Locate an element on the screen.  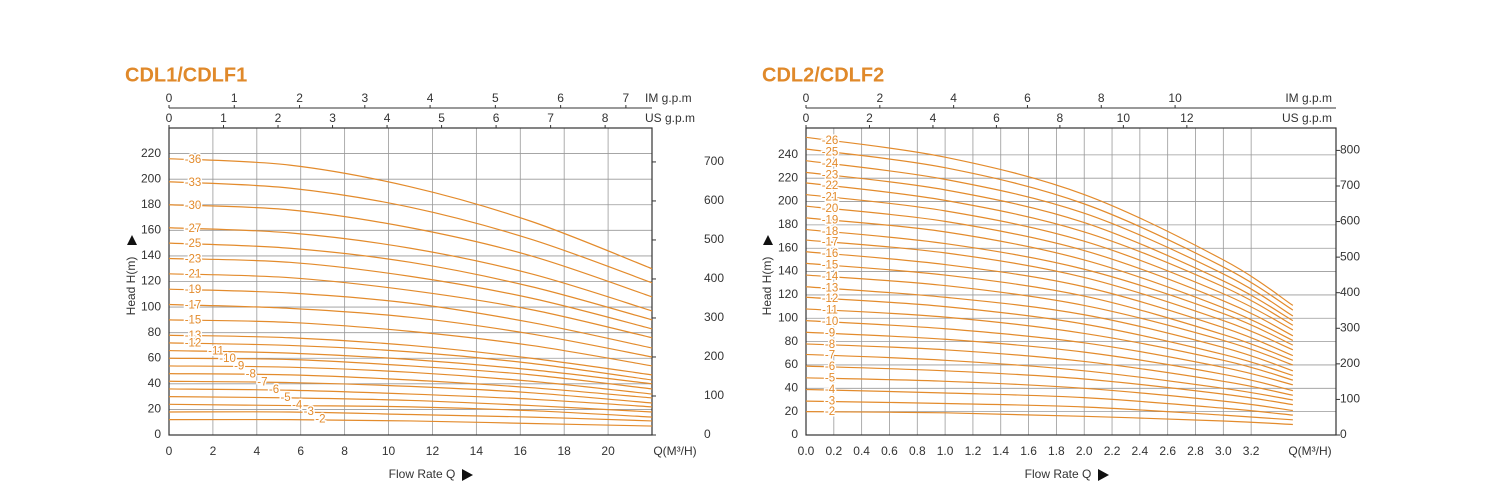
series-label: -8 is located at coordinates (251, 374).